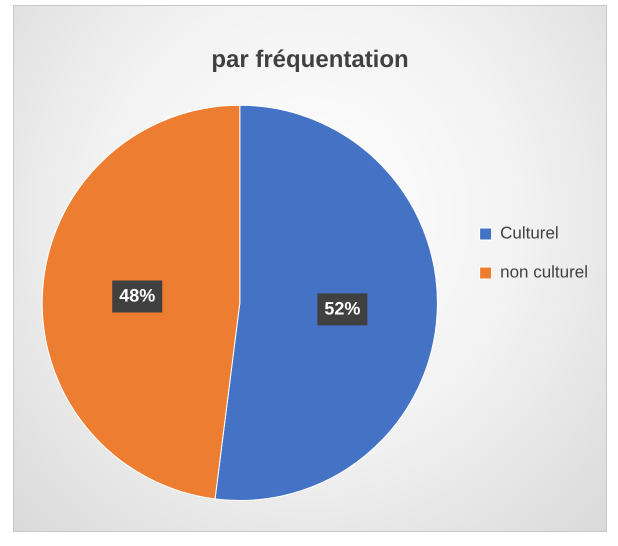 Image resolution: width=618 pixels, height=546 pixels. Describe the element at coordinates (544, 272) in the screenshot. I see `legend-label: non culturel` at that location.